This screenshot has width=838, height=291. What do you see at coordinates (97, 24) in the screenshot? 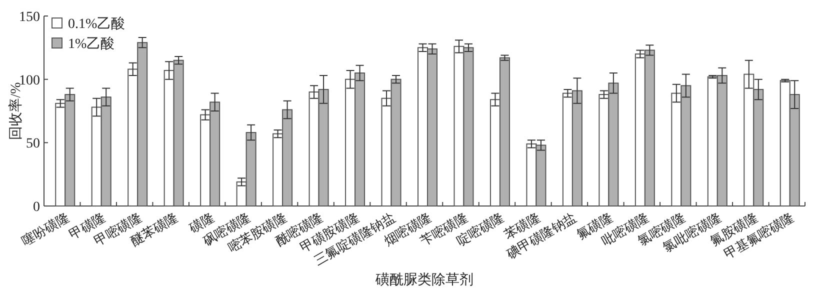
I see `legend-label: 0.1%乙酸` at bounding box center [97, 24].